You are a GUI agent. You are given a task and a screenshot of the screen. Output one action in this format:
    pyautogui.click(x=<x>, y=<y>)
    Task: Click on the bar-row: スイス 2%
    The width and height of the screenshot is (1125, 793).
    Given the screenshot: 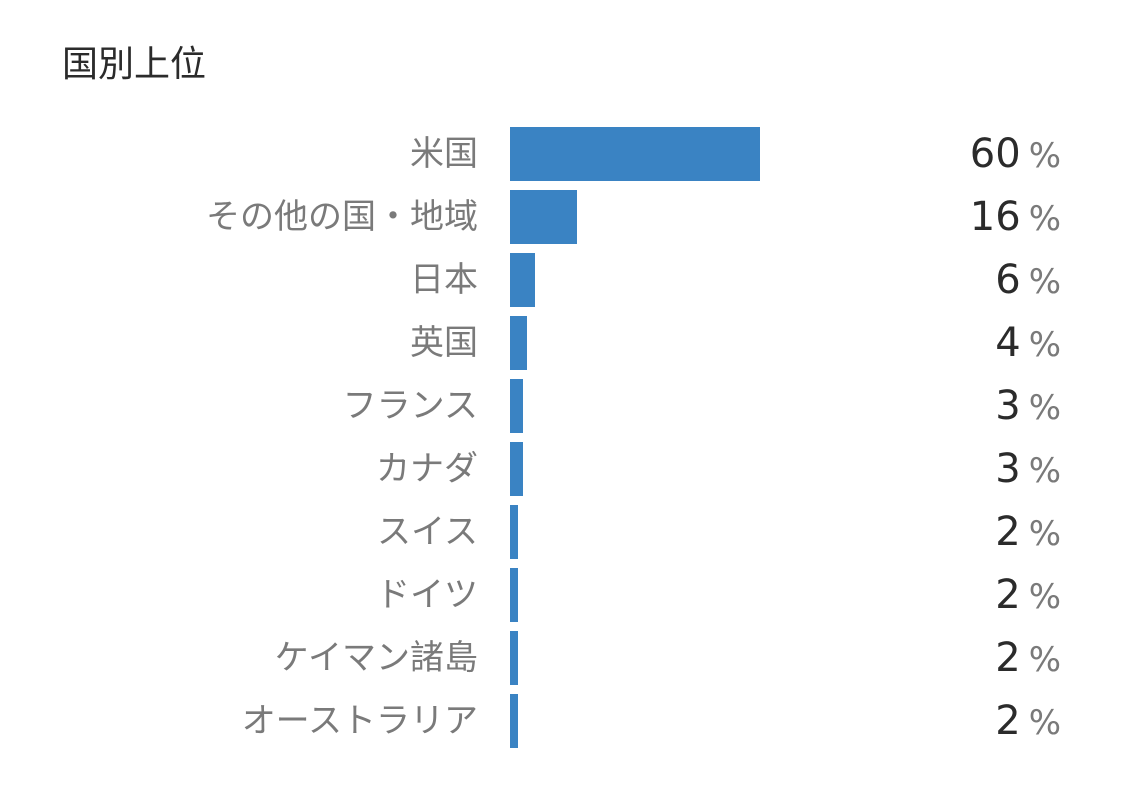 What is the action you would take?
    pyautogui.click(x=562, y=536)
    